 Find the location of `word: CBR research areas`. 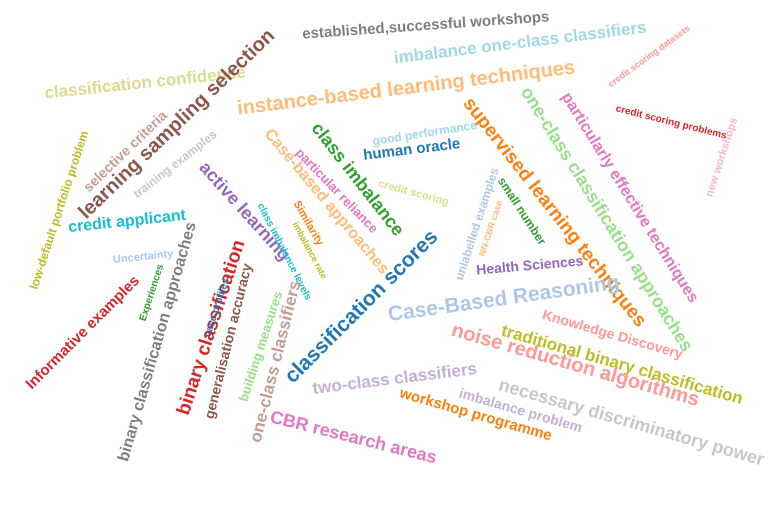

word: CBR research areas is located at coordinates (353, 437).